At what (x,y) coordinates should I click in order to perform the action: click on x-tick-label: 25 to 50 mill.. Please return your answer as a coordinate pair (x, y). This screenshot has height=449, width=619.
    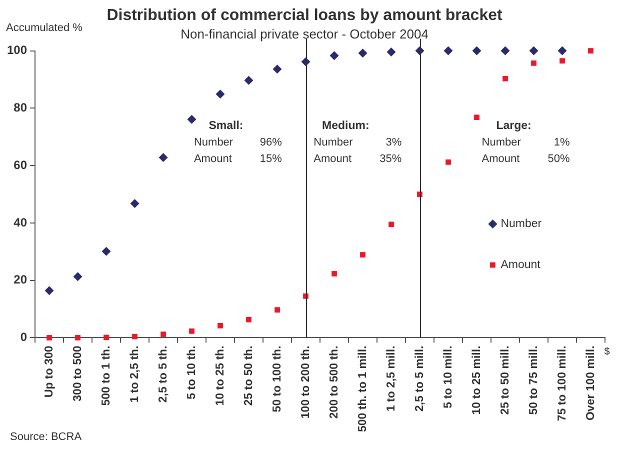
    Looking at the image, I should click on (505, 380).